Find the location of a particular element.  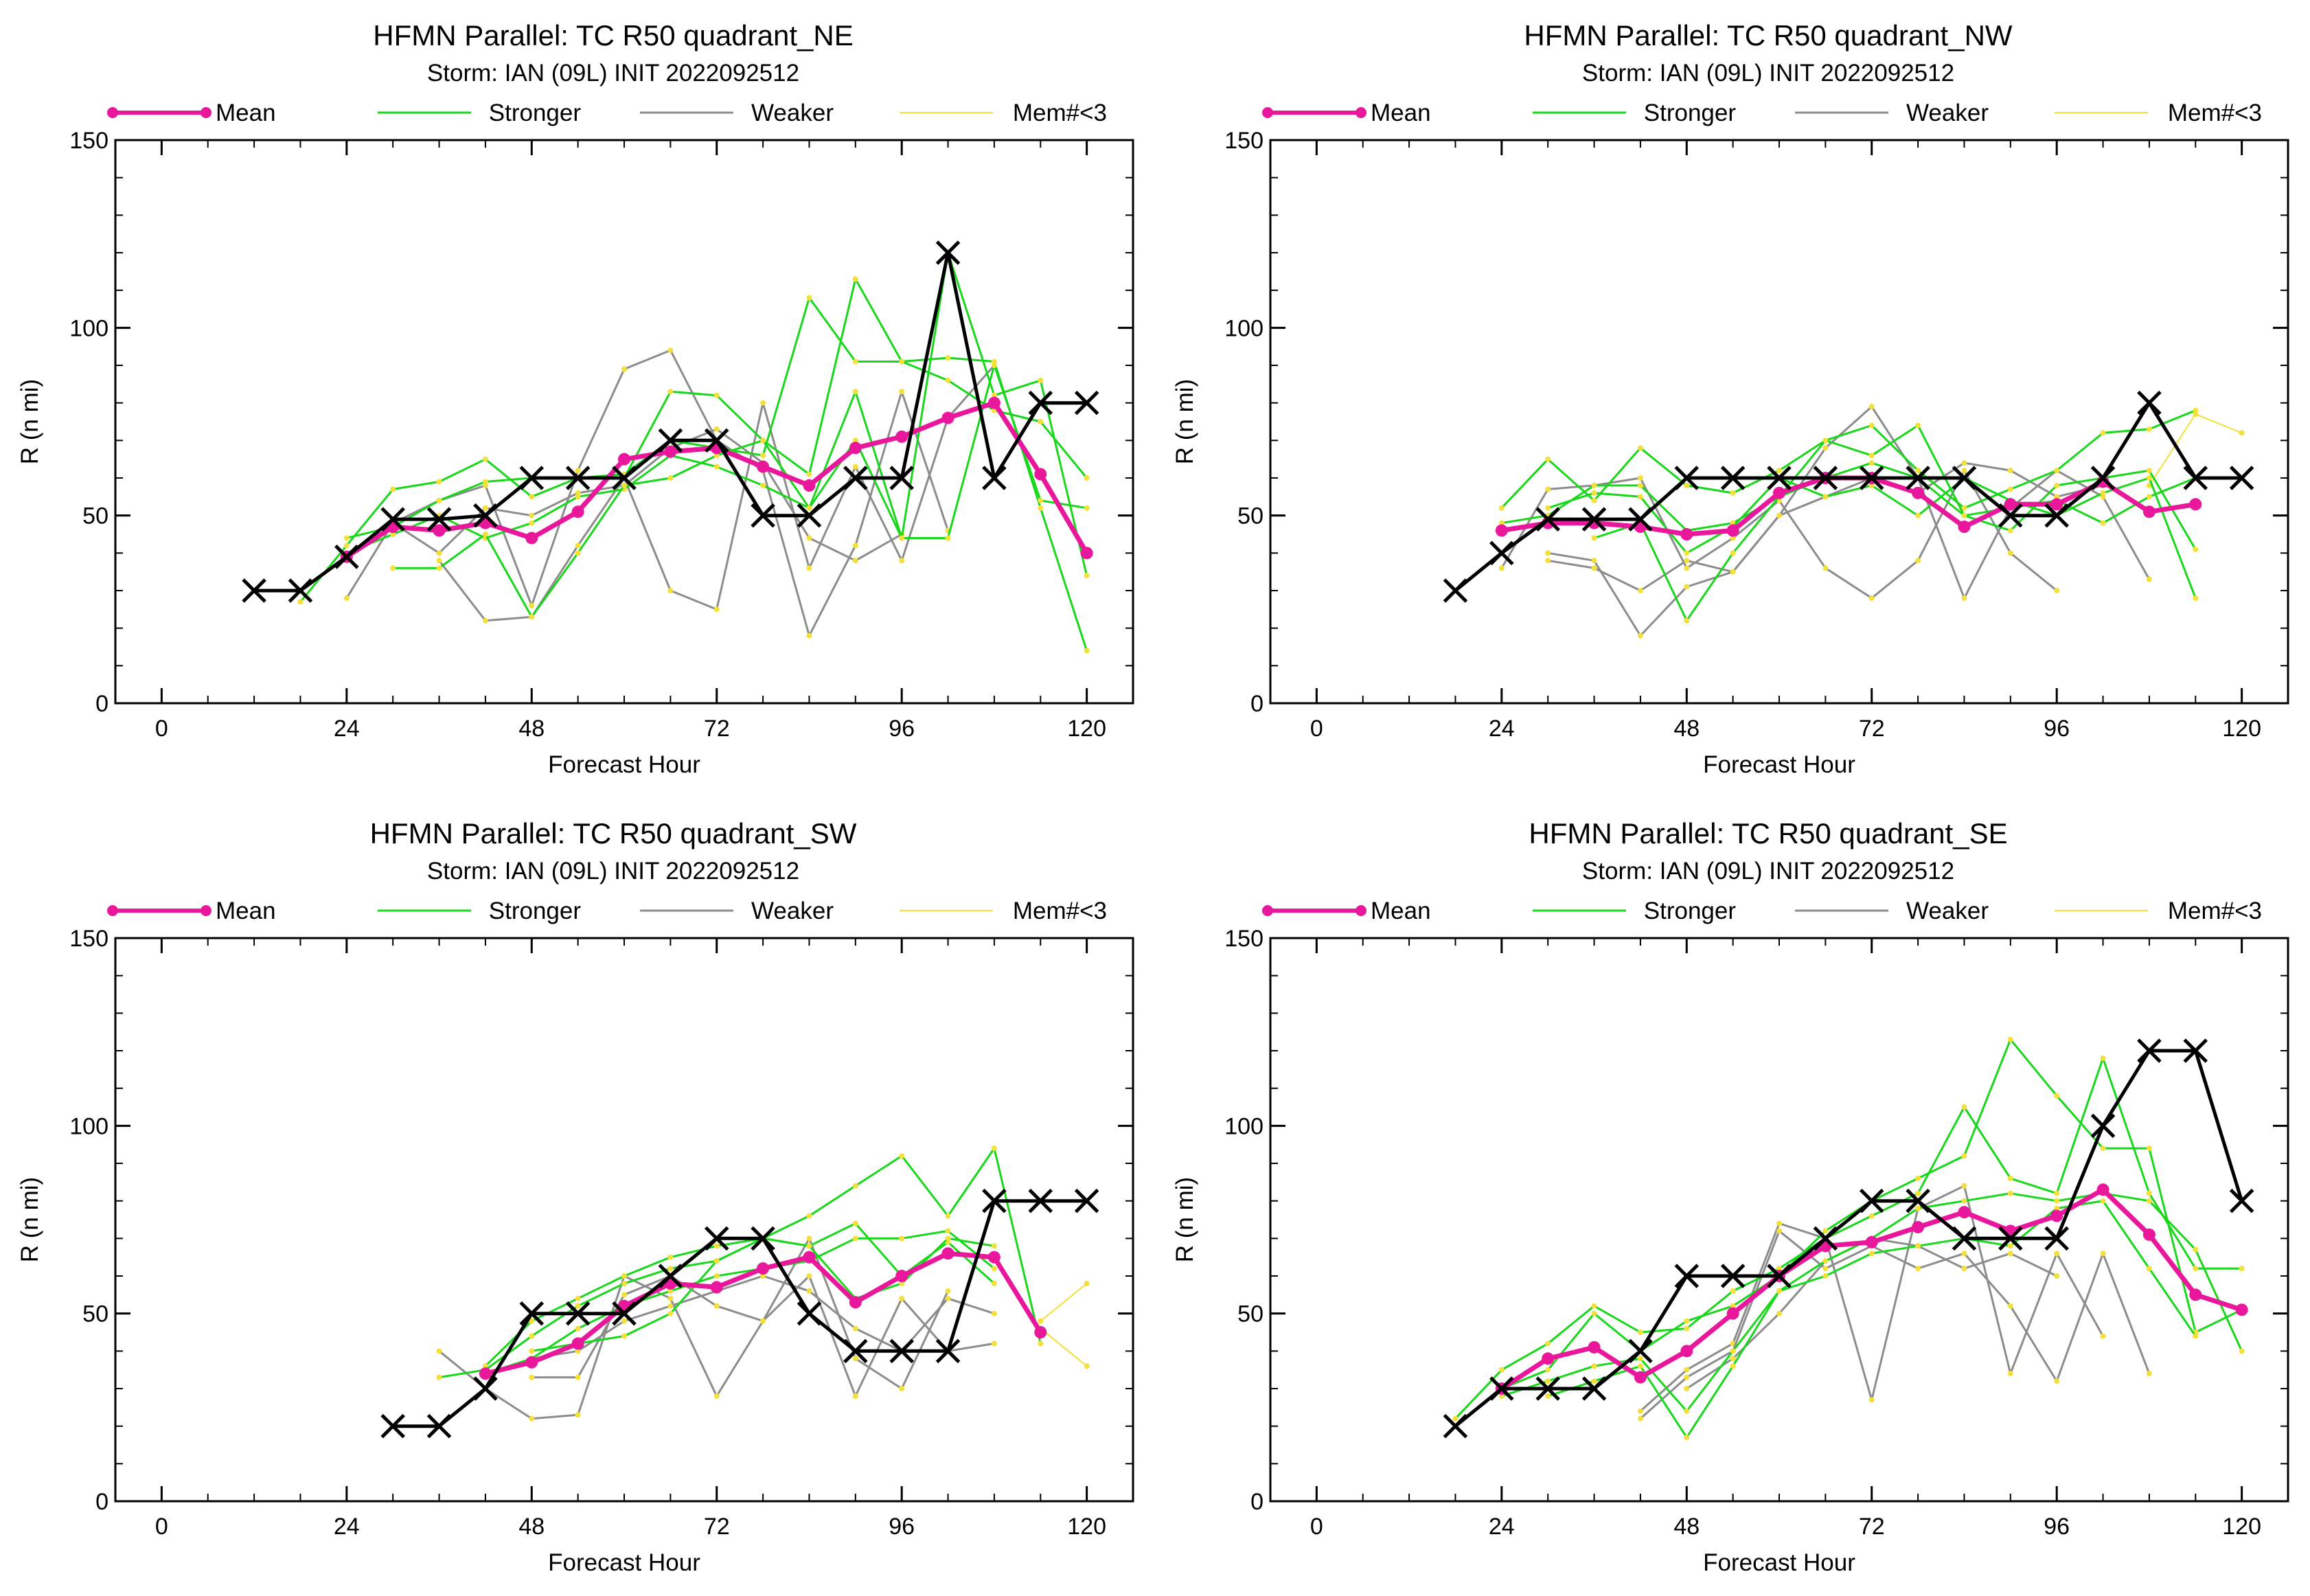

x-tick-label: 24 is located at coordinates (1502, 729).